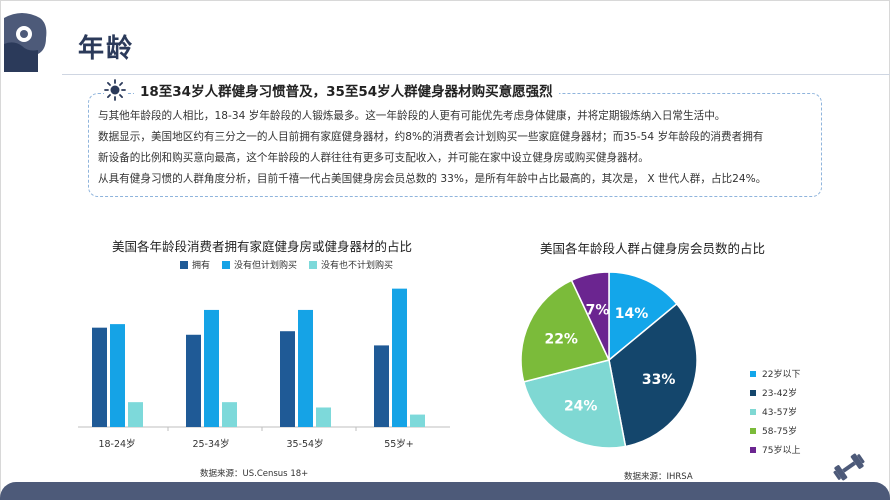 The width and height of the screenshot is (890, 500). I want to click on pie-value-label: 7%, so click(598, 310).